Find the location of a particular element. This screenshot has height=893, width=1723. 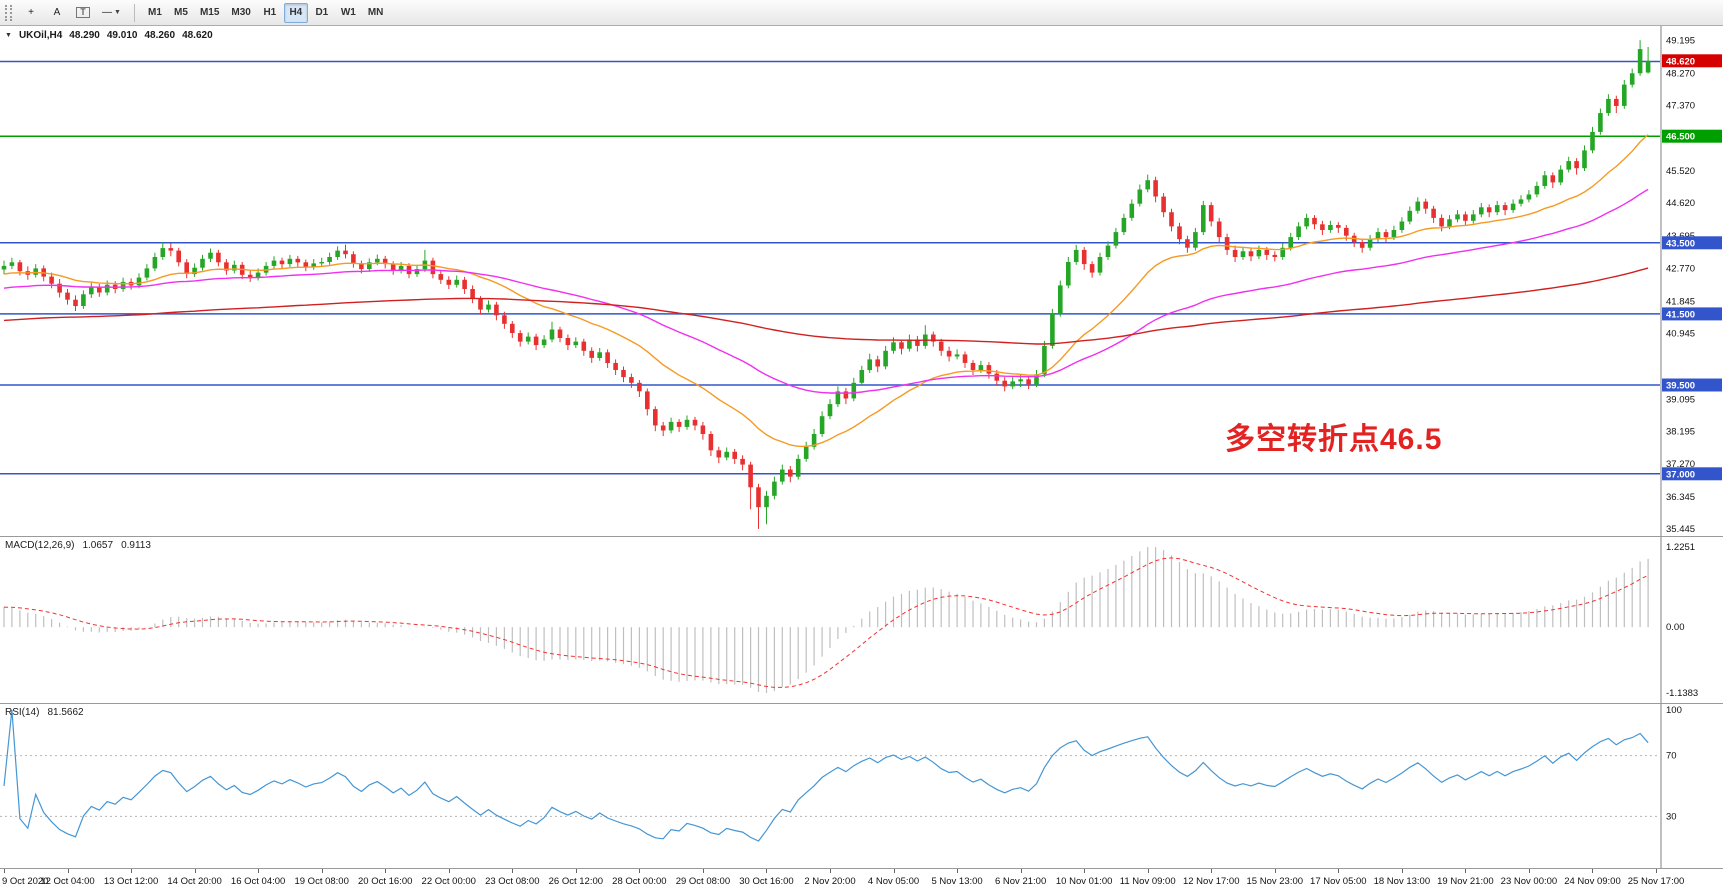

time-label: 12 Nov 17:00 is located at coordinates (1211, 881).